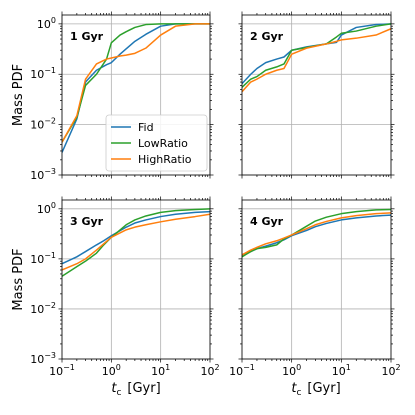 This screenshot has height=415, width=415. I want to click on panel-label: 2 Gyr, so click(267, 36).